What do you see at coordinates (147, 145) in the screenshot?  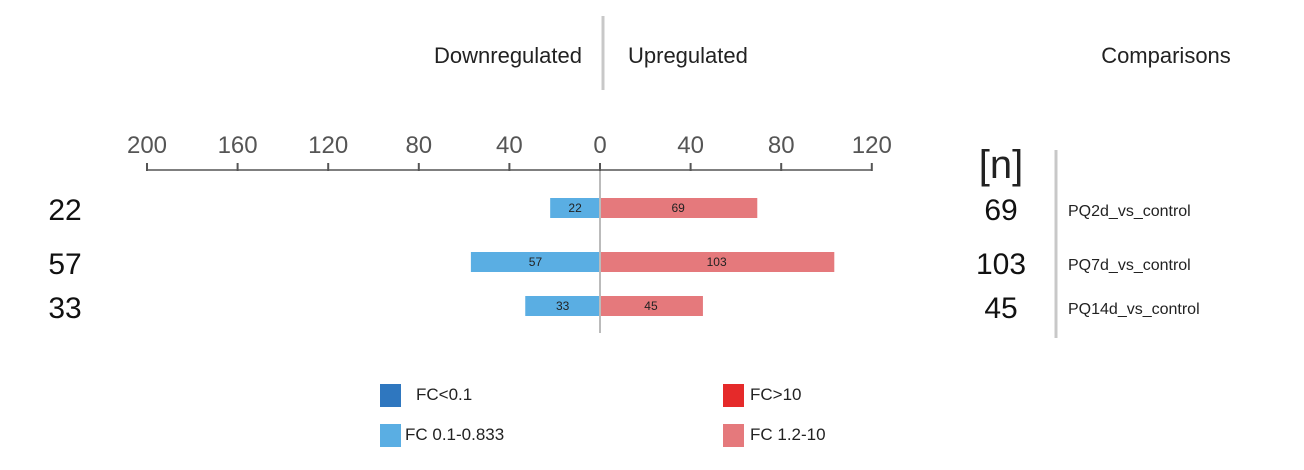 I see `x-tick-label: 200` at bounding box center [147, 145].